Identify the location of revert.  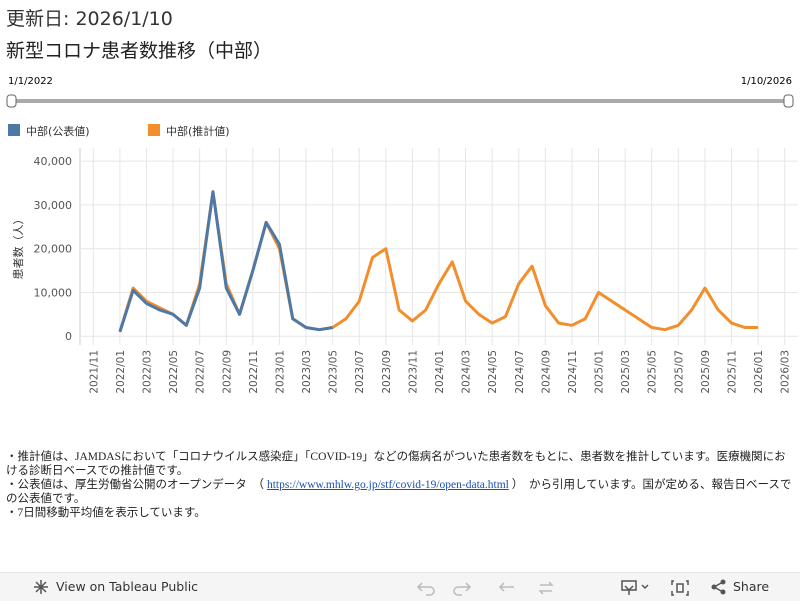
(506, 587).